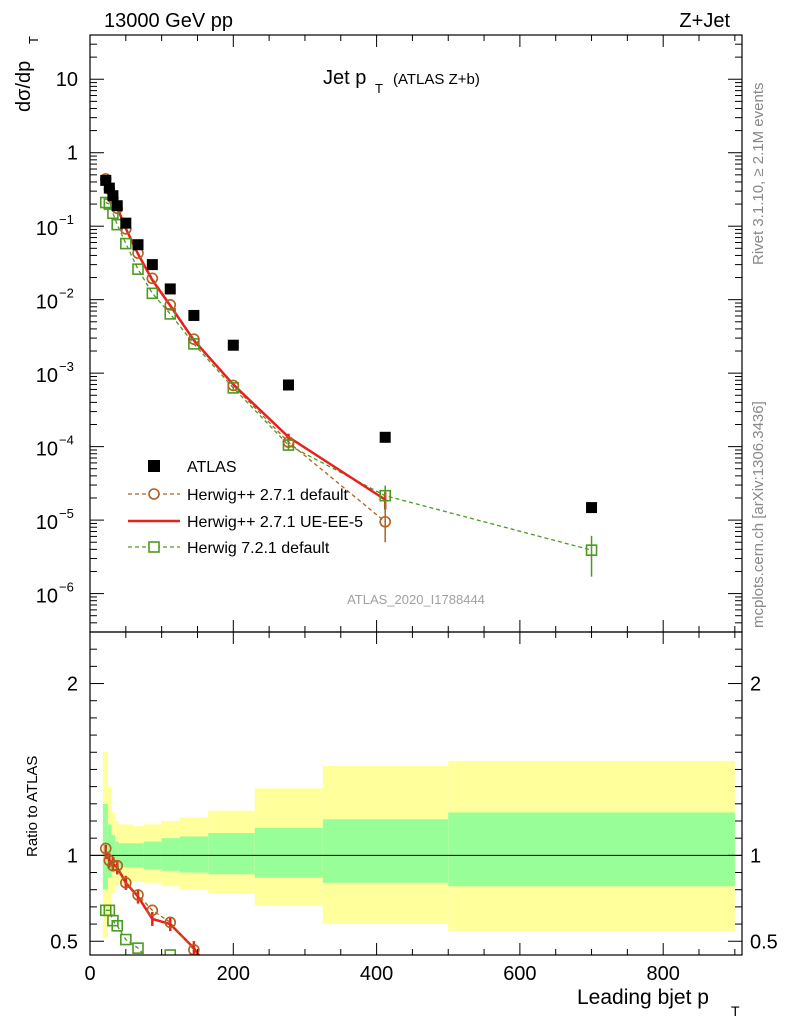  What do you see at coordinates (233, 974) in the screenshot?
I see `x-tick-label: 200` at bounding box center [233, 974].